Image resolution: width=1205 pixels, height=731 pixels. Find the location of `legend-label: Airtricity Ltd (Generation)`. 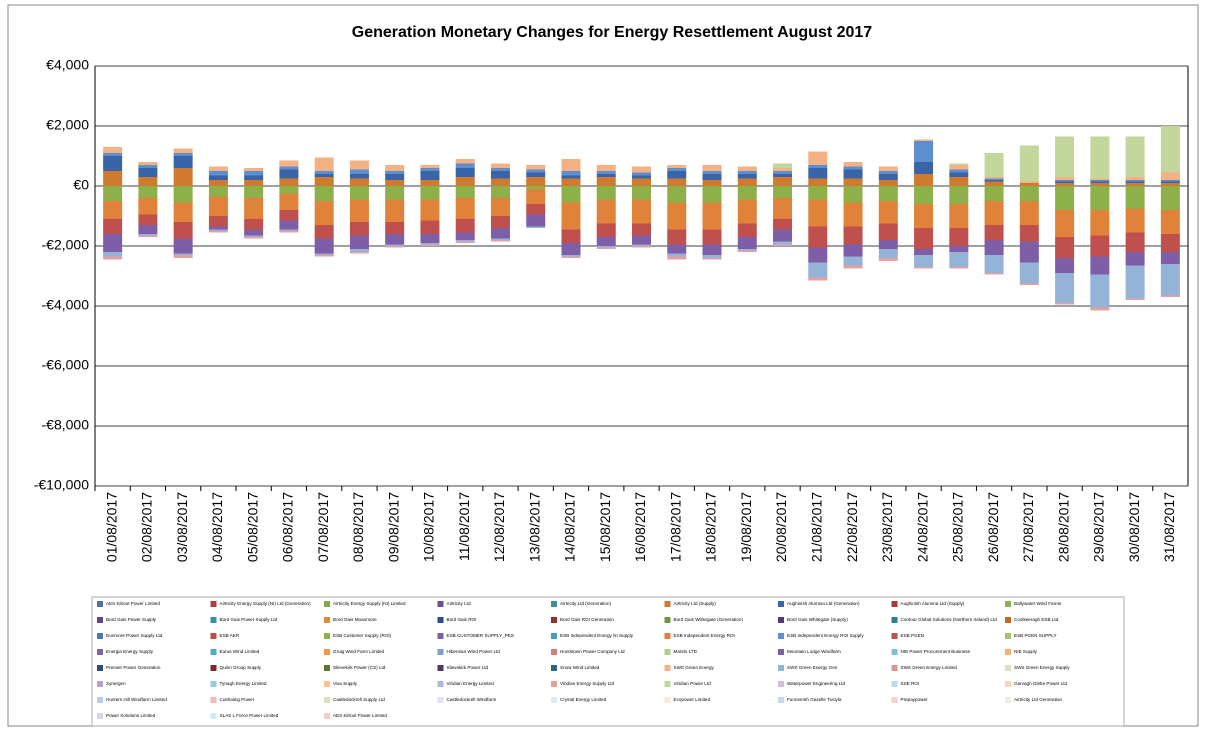

legend-label: Airtricity Ltd (Generation) is located at coordinates (586, 603).